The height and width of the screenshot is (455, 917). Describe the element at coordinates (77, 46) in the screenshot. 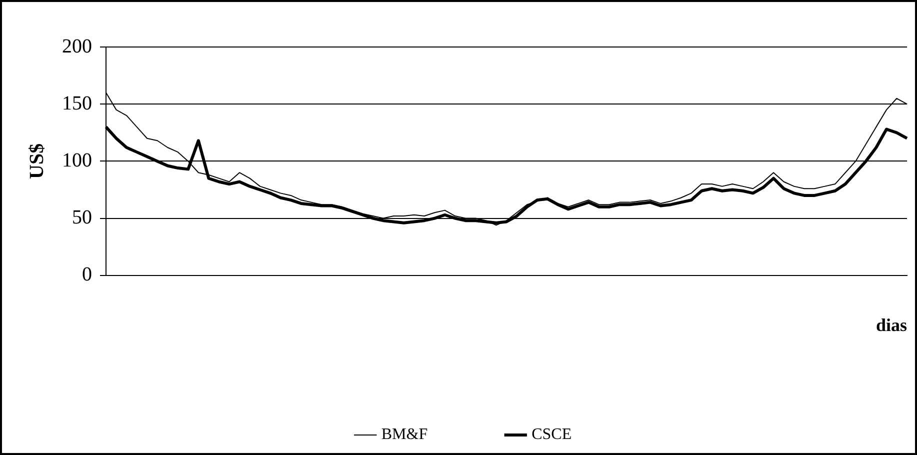

I see `y-tick-label: 200` at that location.